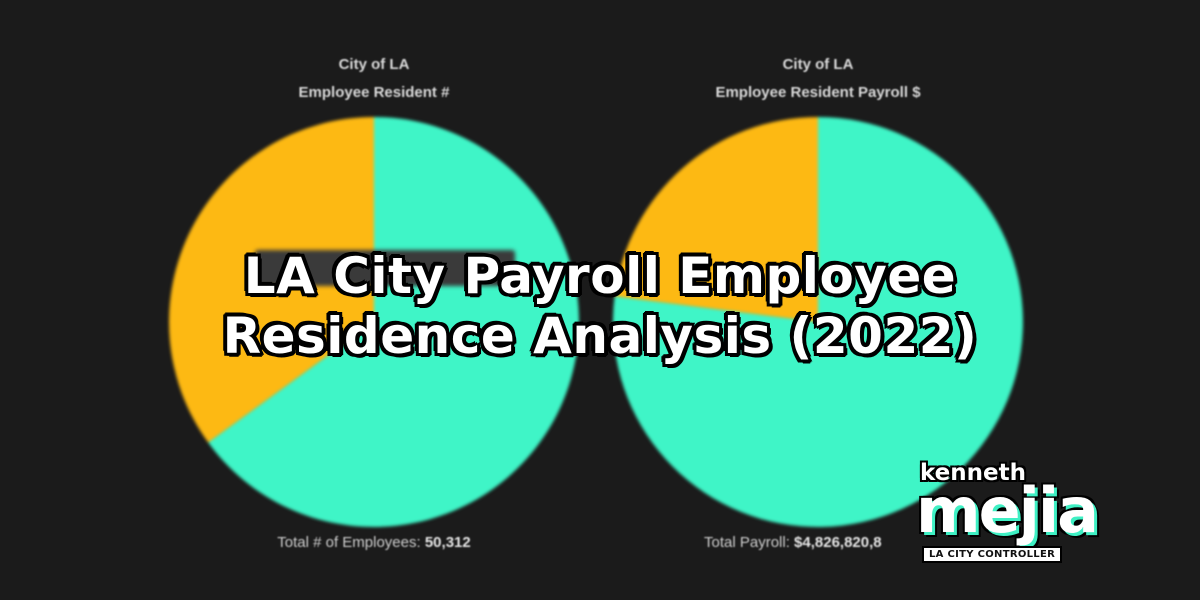  Describe the element at coordinates (973, 473) in the screenshot. I see `logo-top-text: kenneth` at that location.